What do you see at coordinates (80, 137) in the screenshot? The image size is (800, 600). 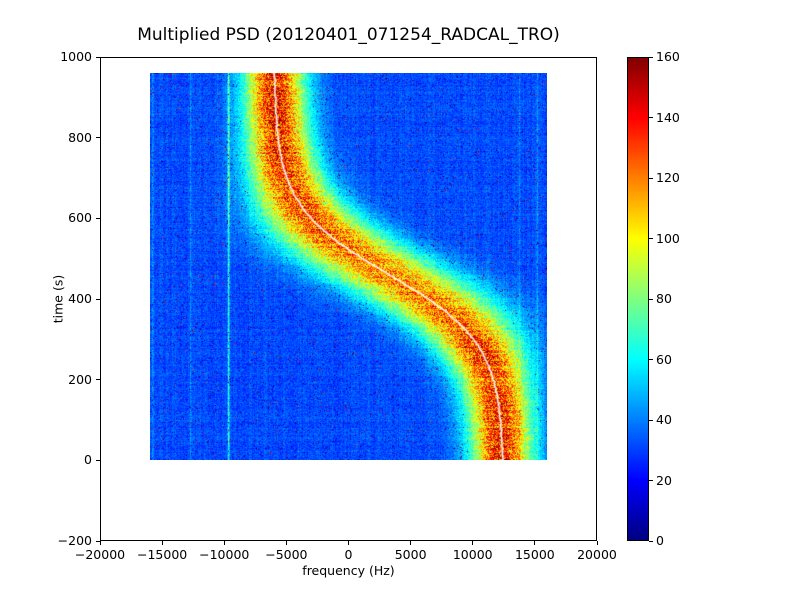 I see `y-tick-label: 800` at bounding box center [80, 137].